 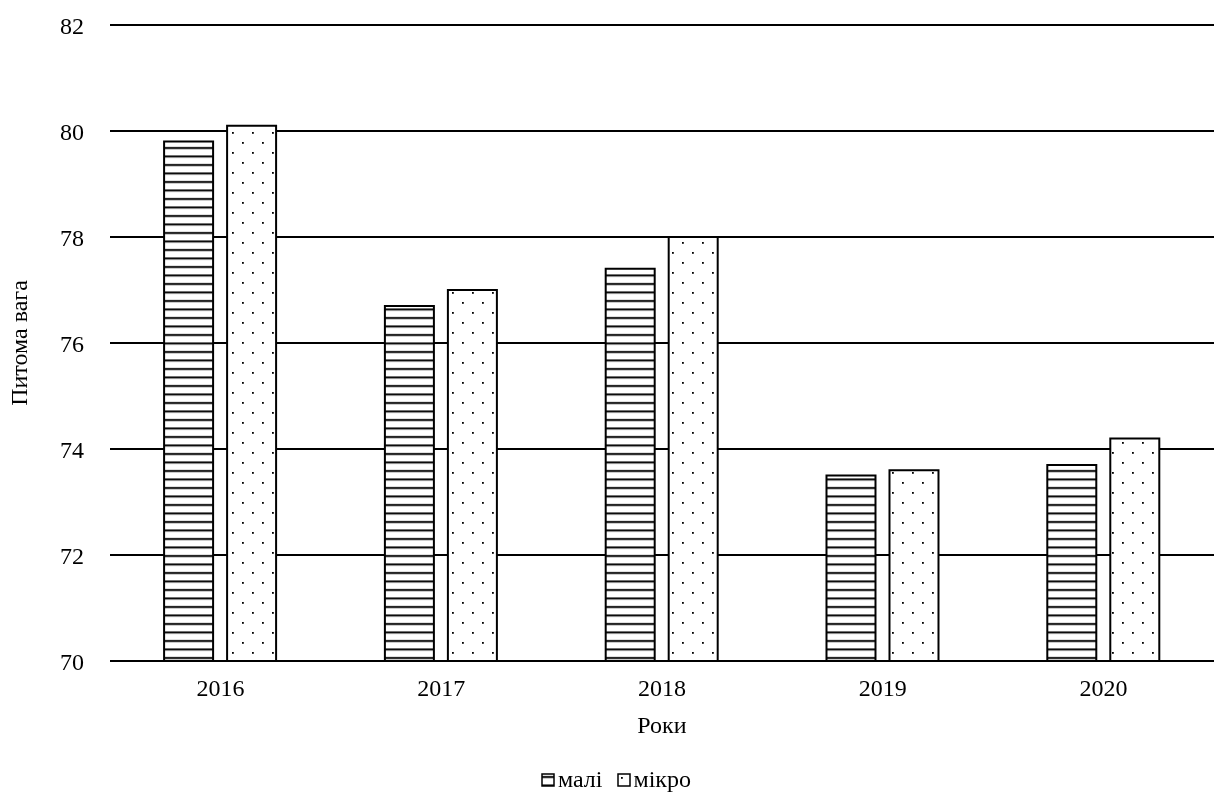 What do you see at coordinates (580, 779) in the screenshot?
I see `legend-label: малі` at bounding box center [580, 779].